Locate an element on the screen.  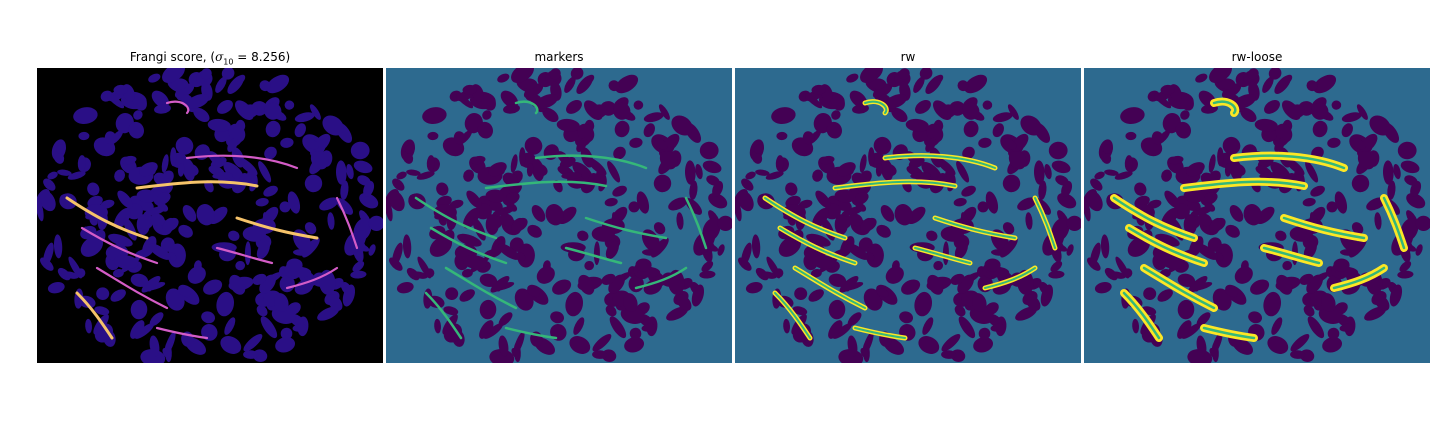
frangi-title: Frangi score, (σ10 = 8.256) is located at coordinates (210, 58).